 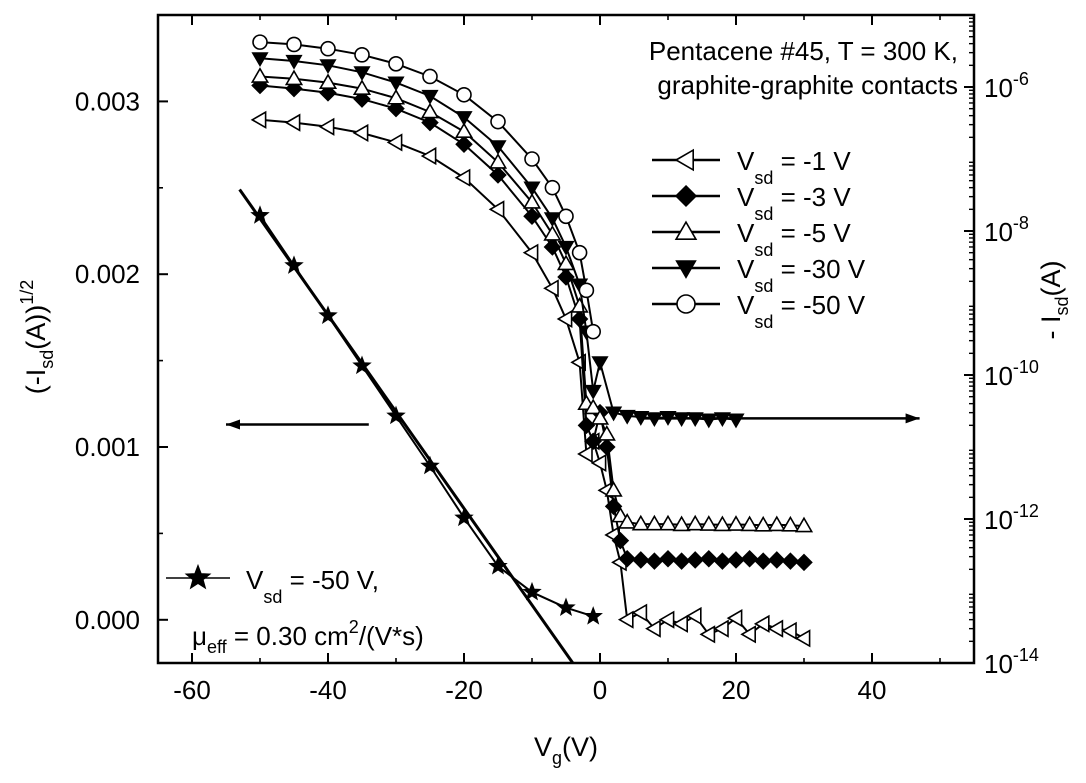 What do you see at coordinates (794, 203) in the screenshot?
I see `legend-label: Vsd = -3 V` at bounding box center [794, 203].